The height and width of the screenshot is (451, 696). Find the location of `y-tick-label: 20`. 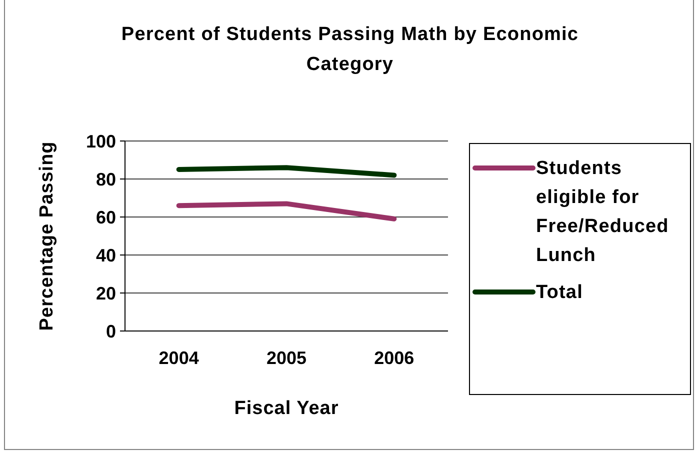

y-tick-label: 20 is located at coordinates (106, 293).